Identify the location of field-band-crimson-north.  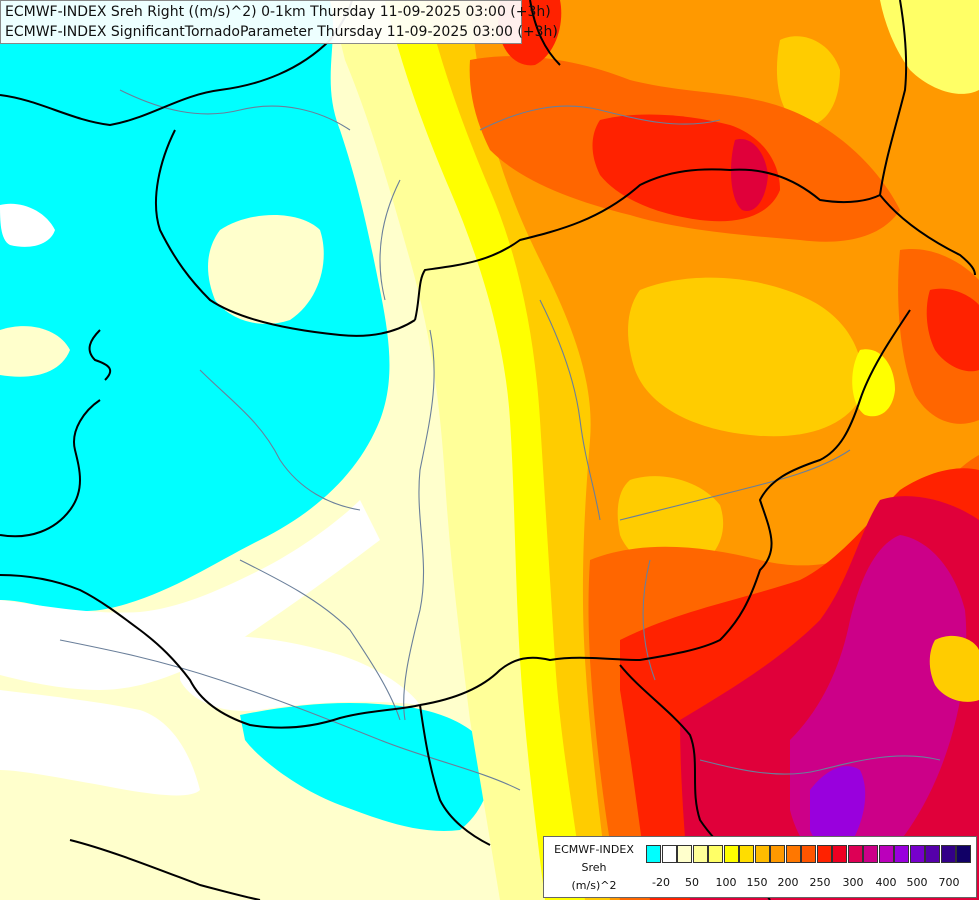
(749, 175).